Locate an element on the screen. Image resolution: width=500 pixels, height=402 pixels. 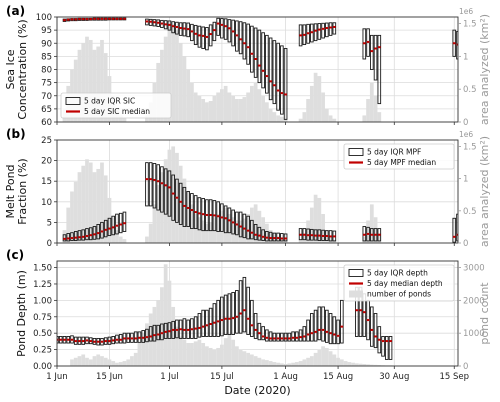
x-axis-label: Date (2020) is located at coordinates (257, 390).